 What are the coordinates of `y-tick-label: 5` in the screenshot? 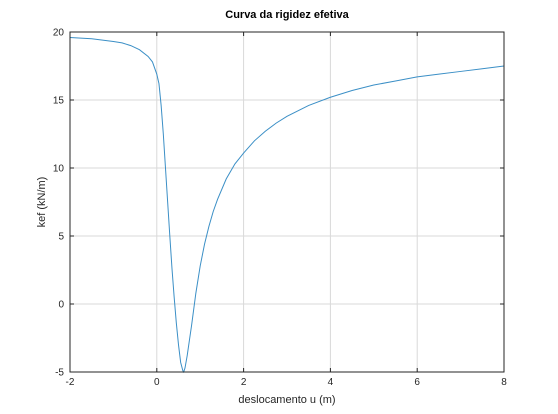 It's located at (61, 237).